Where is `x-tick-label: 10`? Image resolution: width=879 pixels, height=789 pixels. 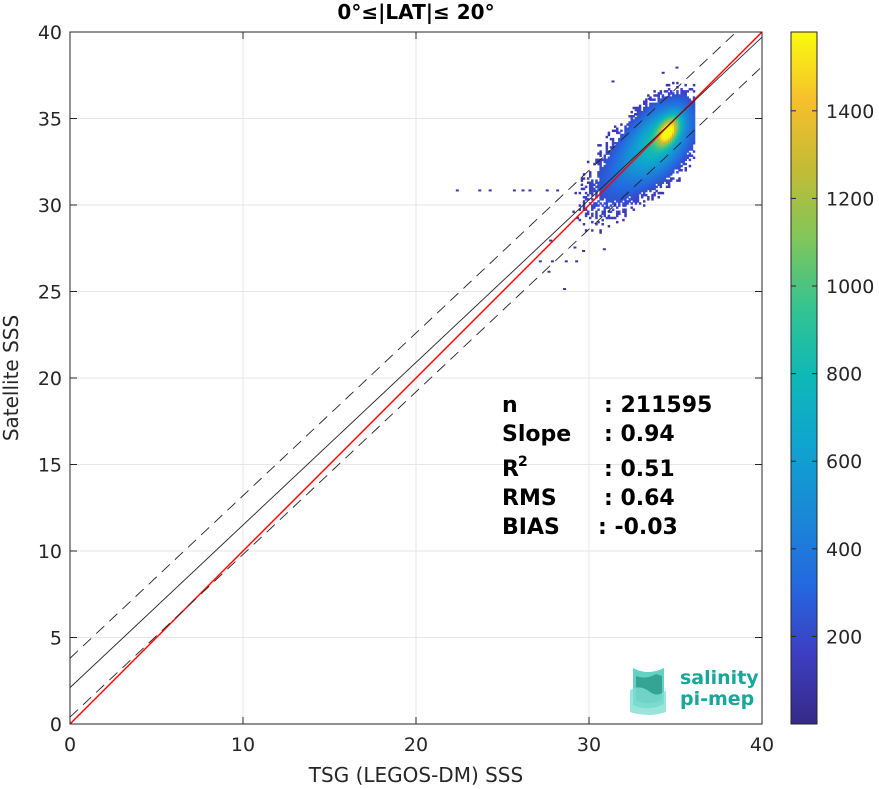 x-tick-label: 10 is located at coordinates (243, 745).